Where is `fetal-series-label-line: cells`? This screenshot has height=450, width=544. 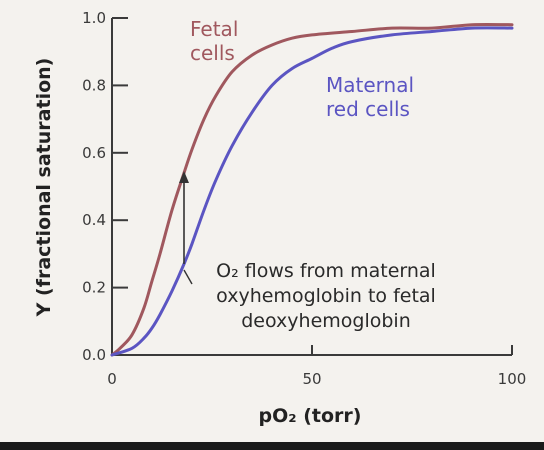
fetal-series-label-line: cells is located at coordinates (212, 53).